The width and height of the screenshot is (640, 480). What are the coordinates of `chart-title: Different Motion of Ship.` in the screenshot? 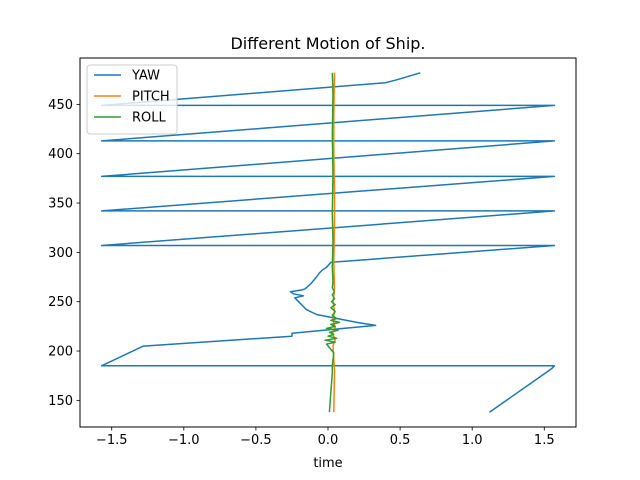 It's located at (327, 43).